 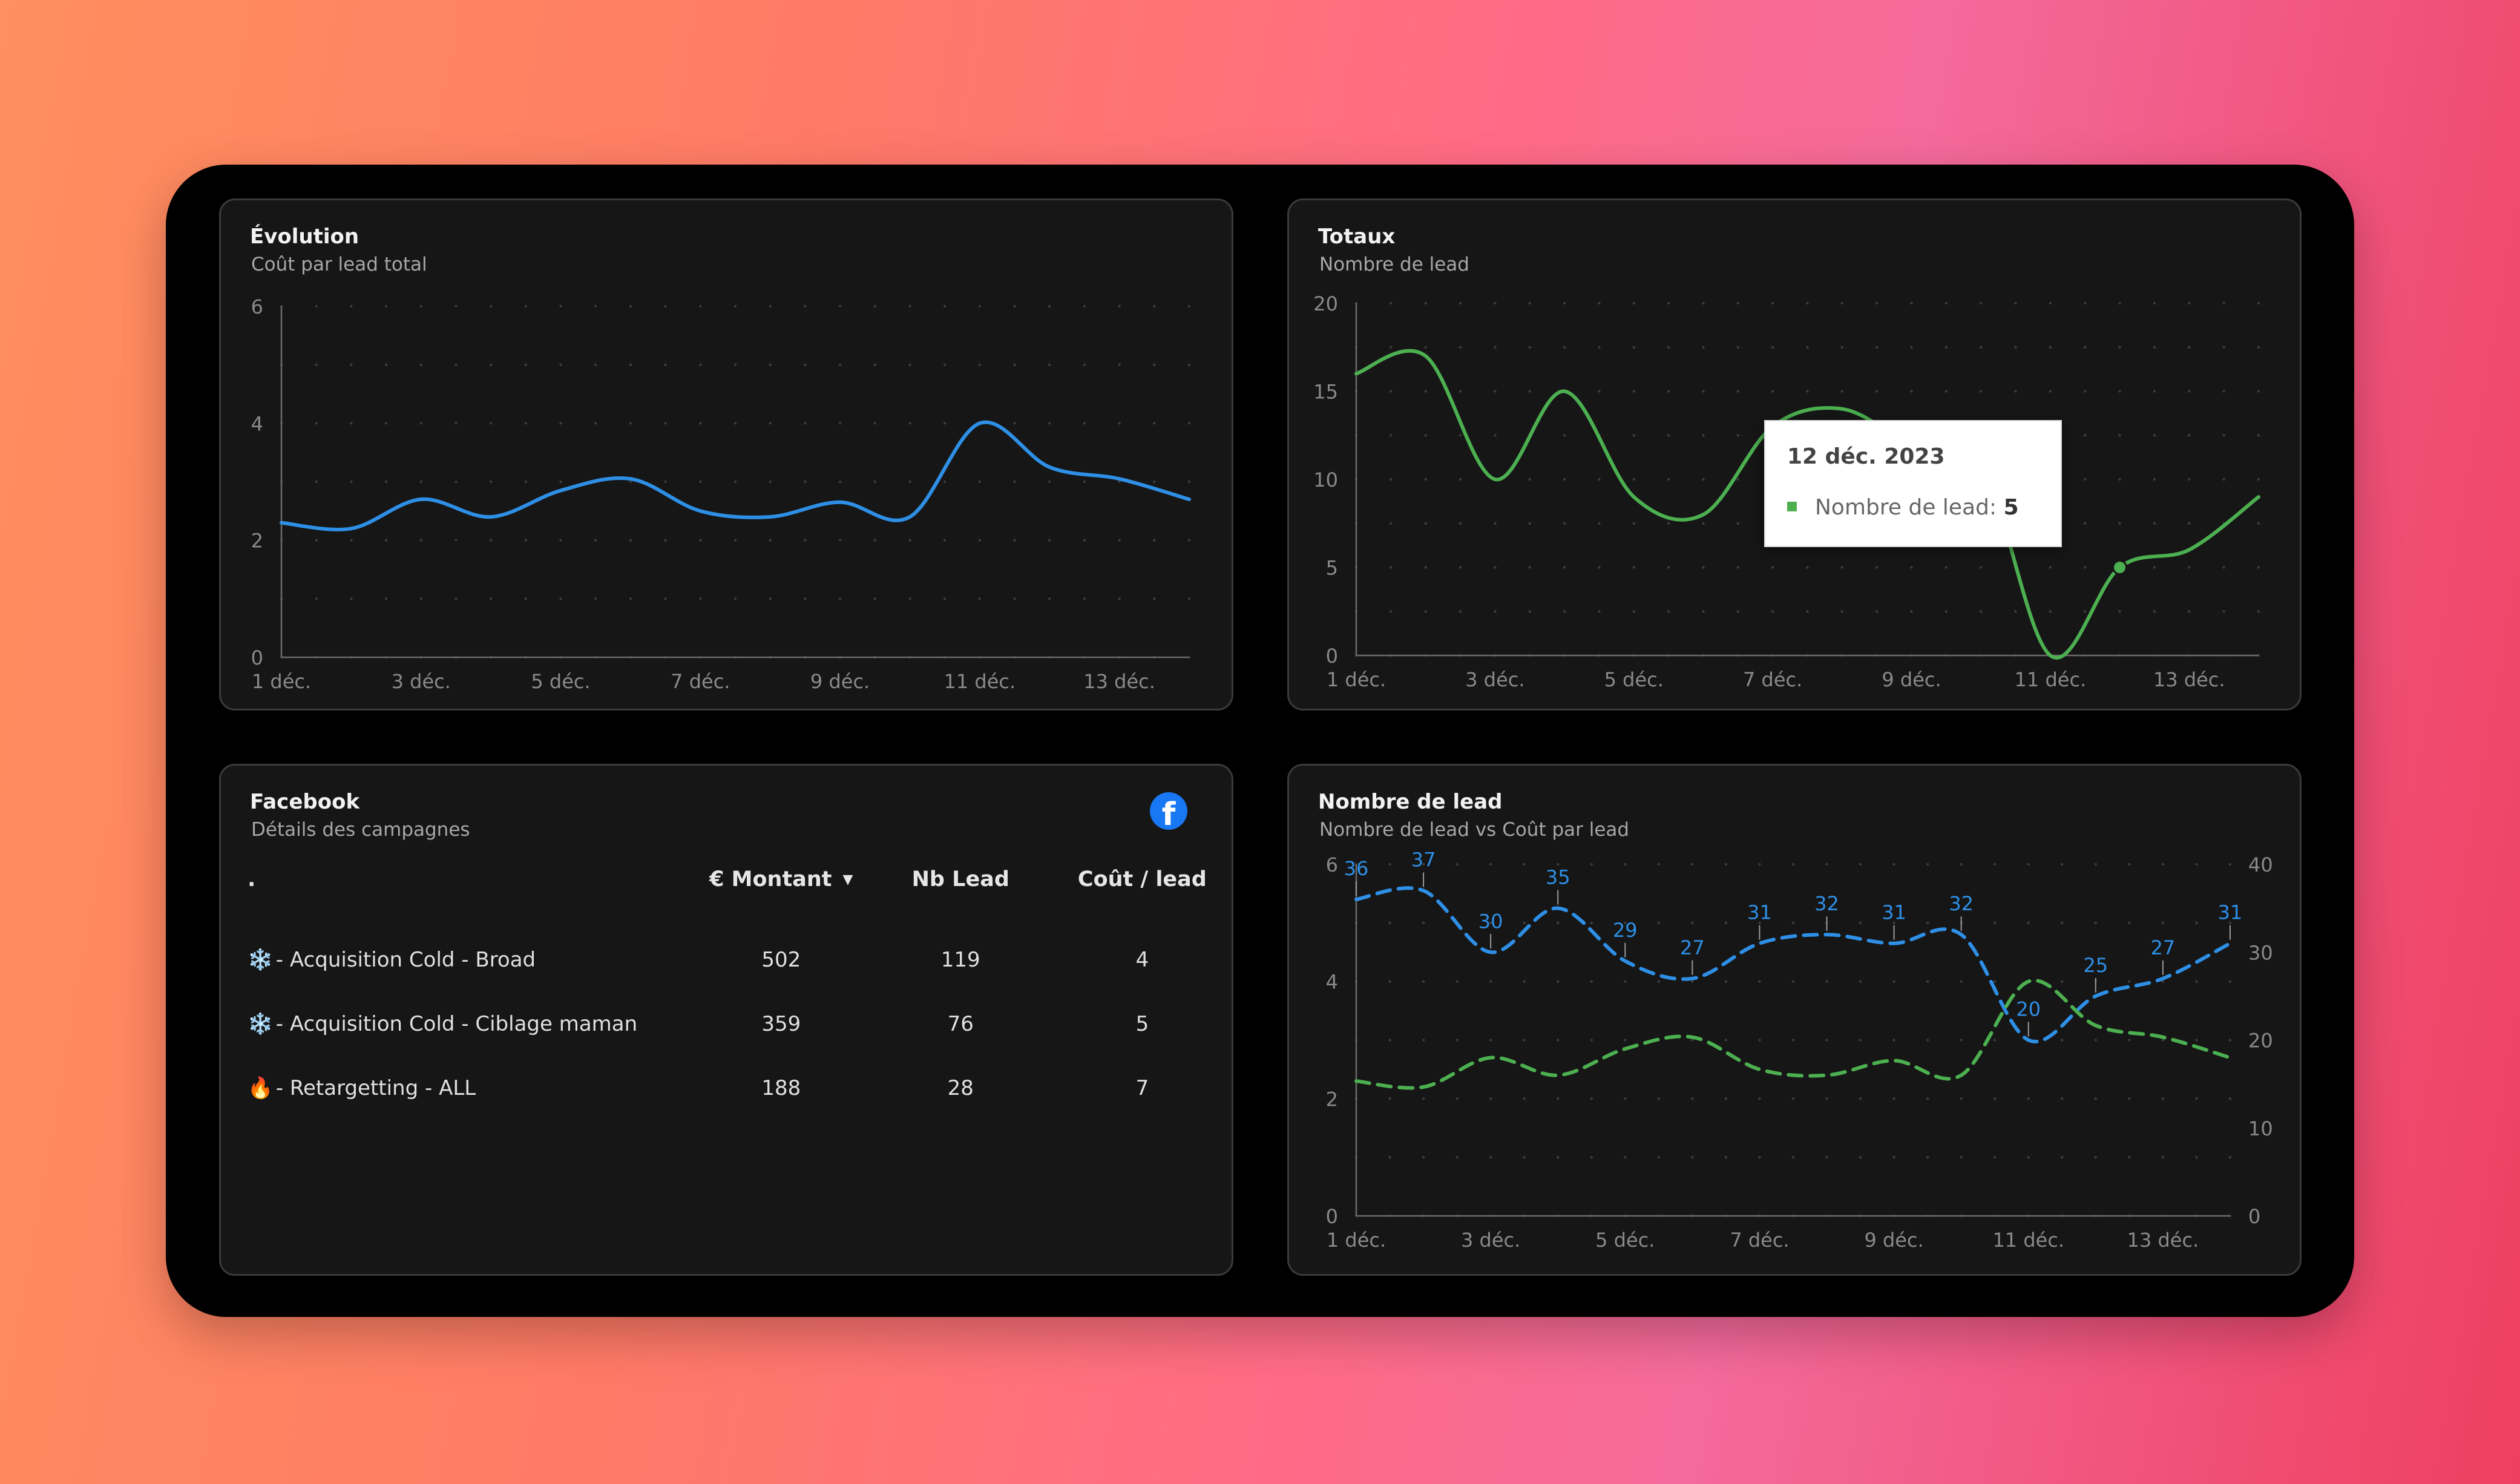 What do you see at coordinates (847, 880) in the screenshot?
I see `sort-down-icon: ▼` at bounding box center [847, 880].